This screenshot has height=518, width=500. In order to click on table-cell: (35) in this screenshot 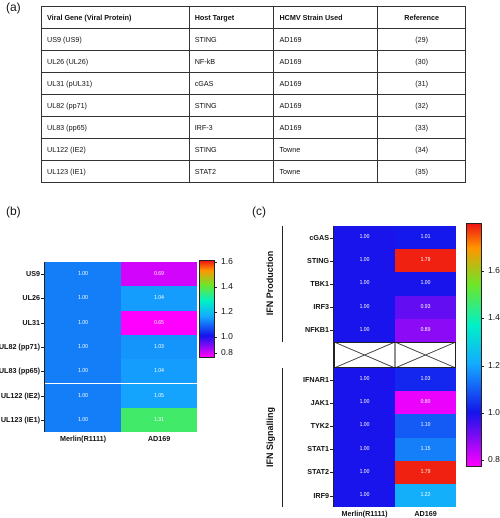, I will do `click(421, 171)`.